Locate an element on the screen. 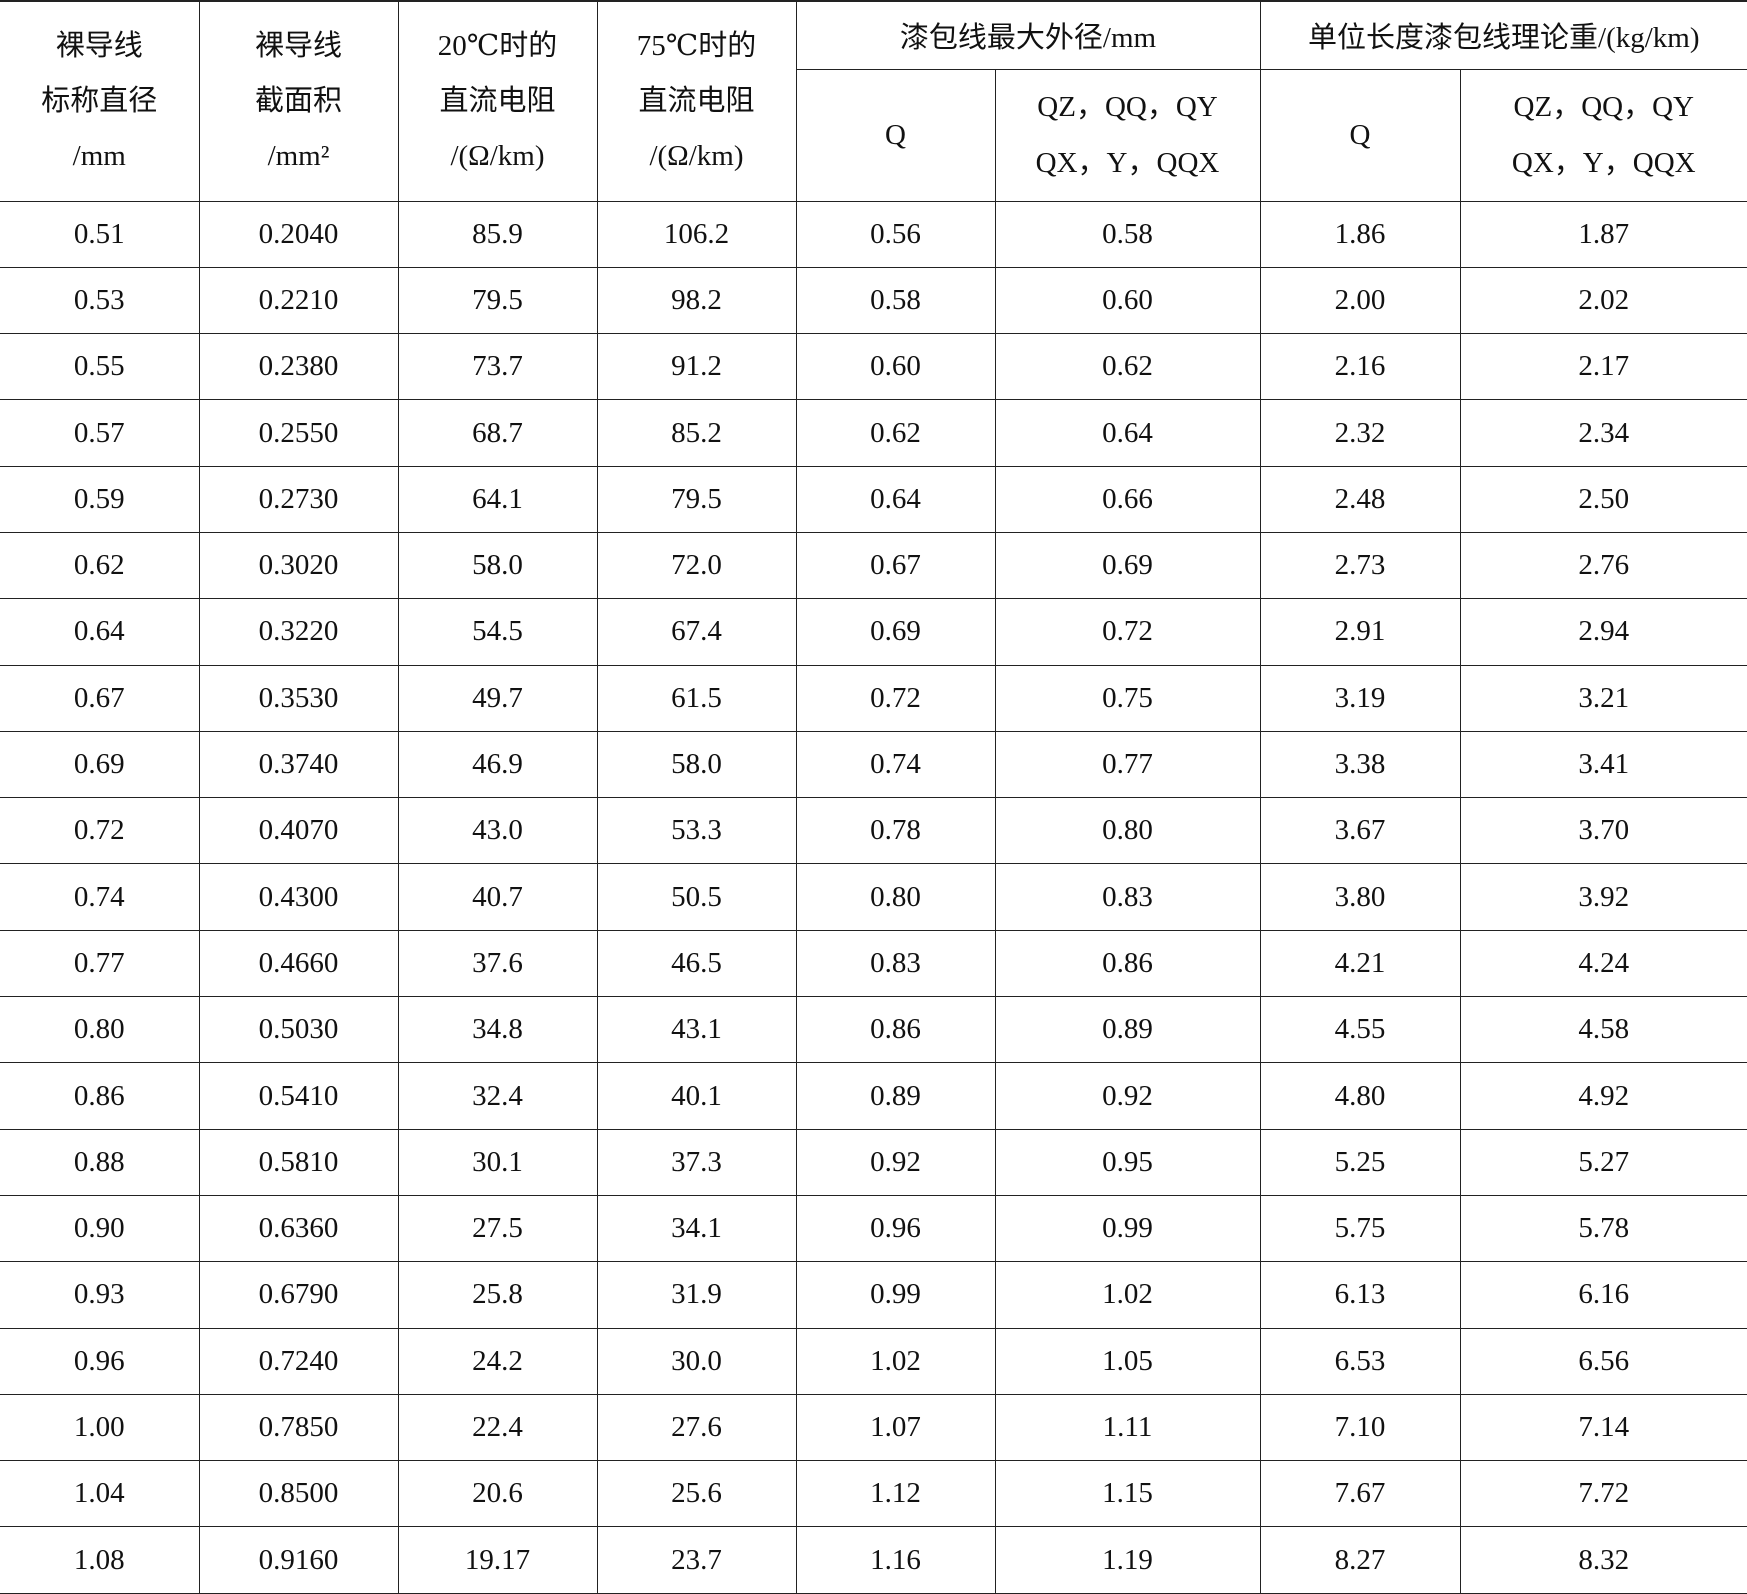 The width and height of the screenshot is (1747, 1594). table-cell: 1.86 is located at coordinates (1360, 234).